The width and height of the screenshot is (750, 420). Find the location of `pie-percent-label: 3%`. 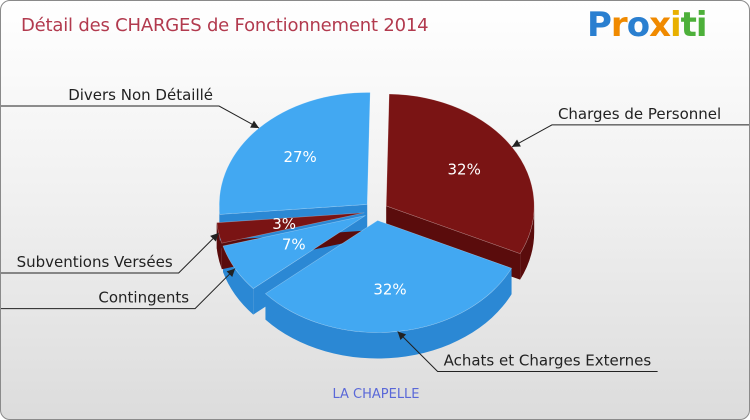

pie-percent-label: 3% is located at coordinates (284, 224).